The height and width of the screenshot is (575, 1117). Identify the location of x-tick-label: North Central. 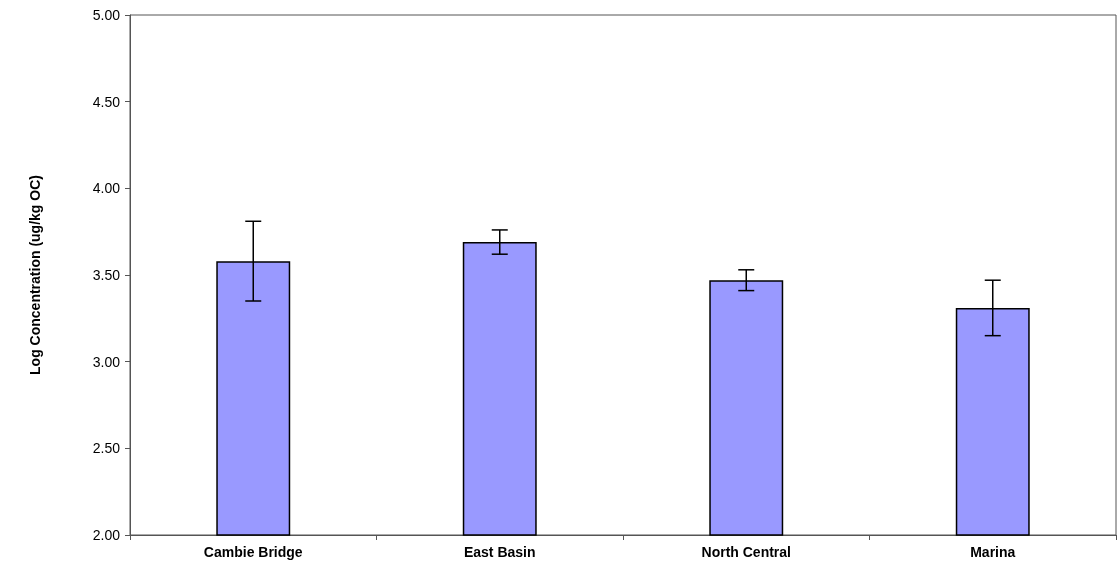
(746, 552).